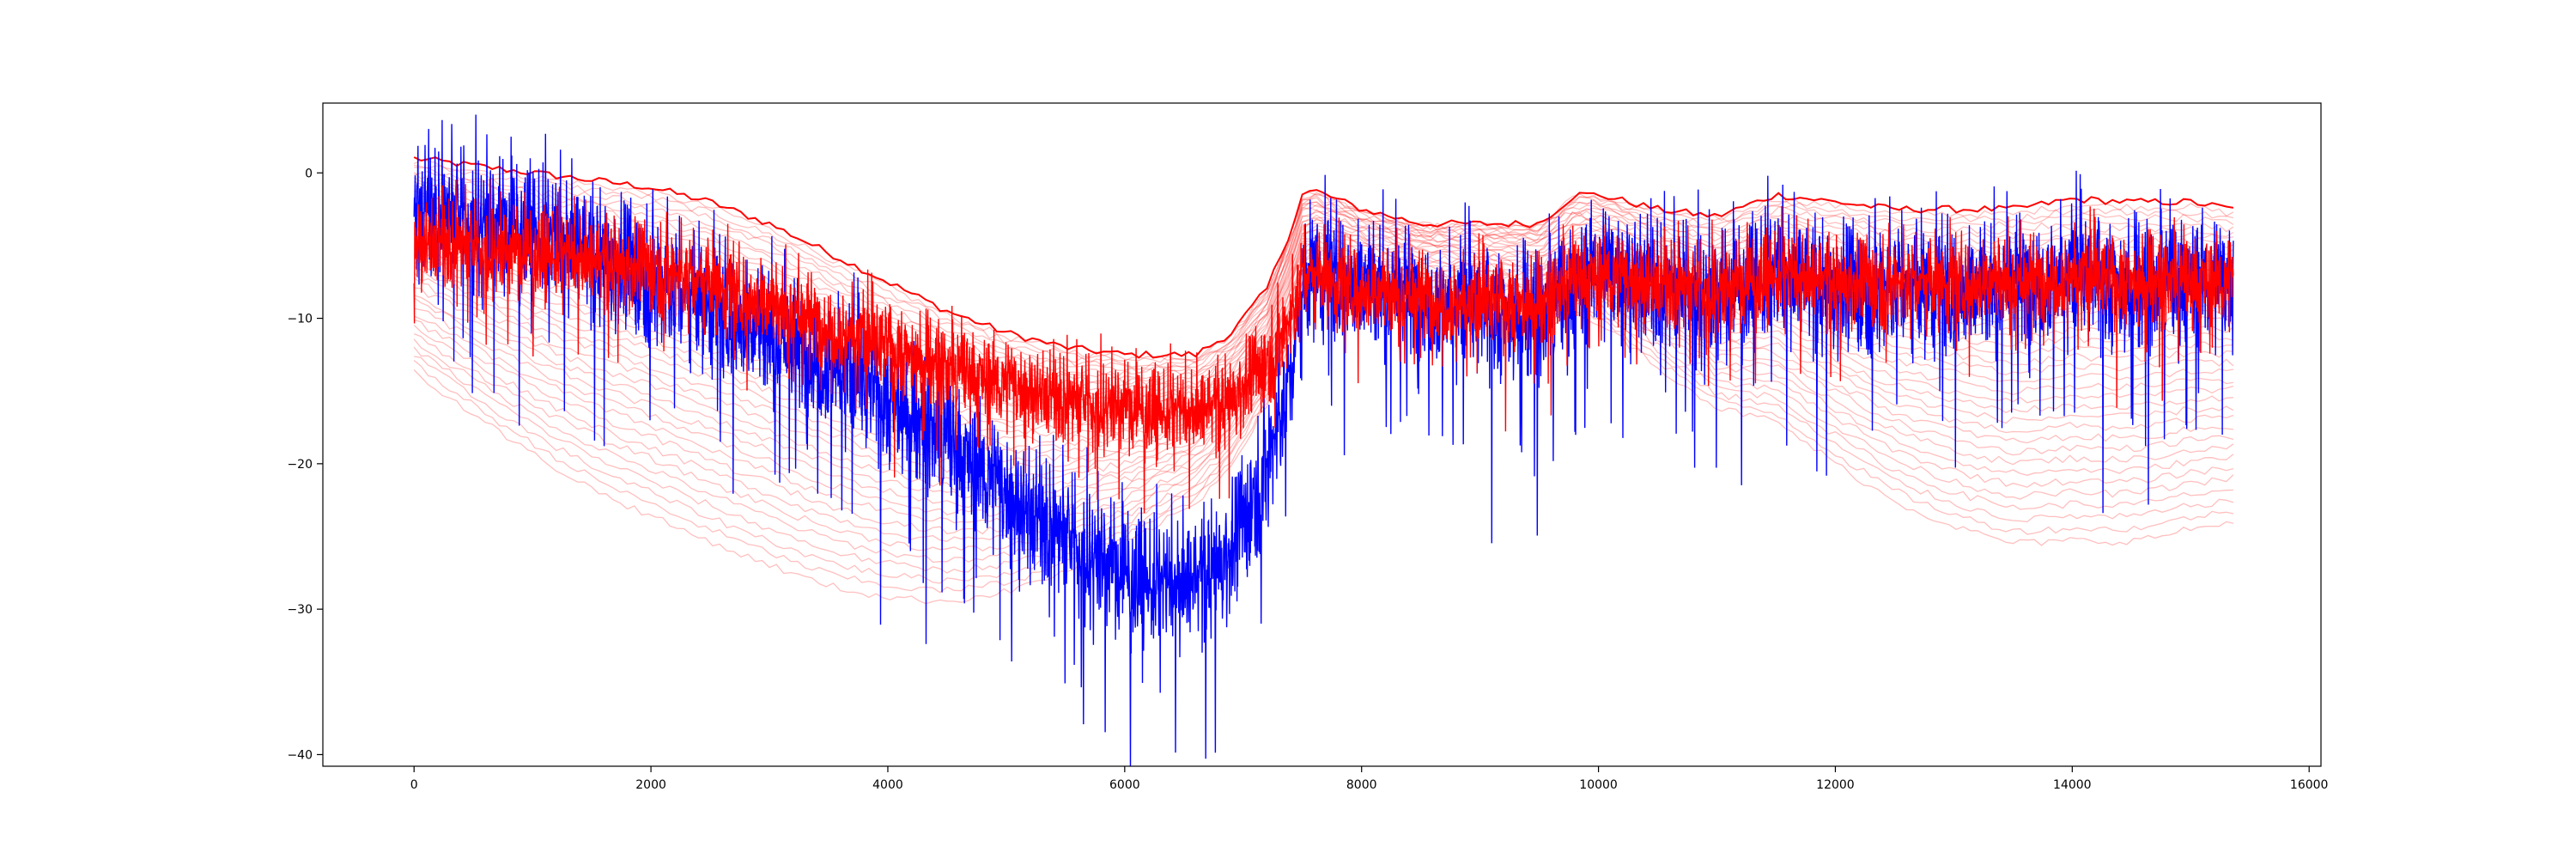 This screenshot has width=2576, height=859. What do you see at coordinates (300, 610) in the screenshot?
I see `y-tick-label: −30` at bounding box center [300, 610].